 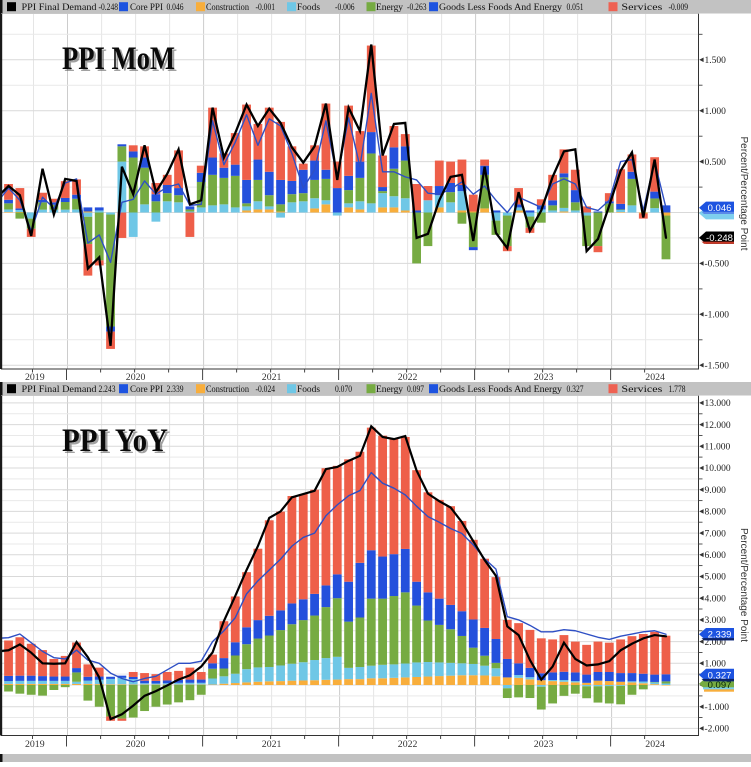 What do you see at coordinates (679, 8) in the screenshot?
I see `svg-text: -0.009` at bounding box center [679, 8].